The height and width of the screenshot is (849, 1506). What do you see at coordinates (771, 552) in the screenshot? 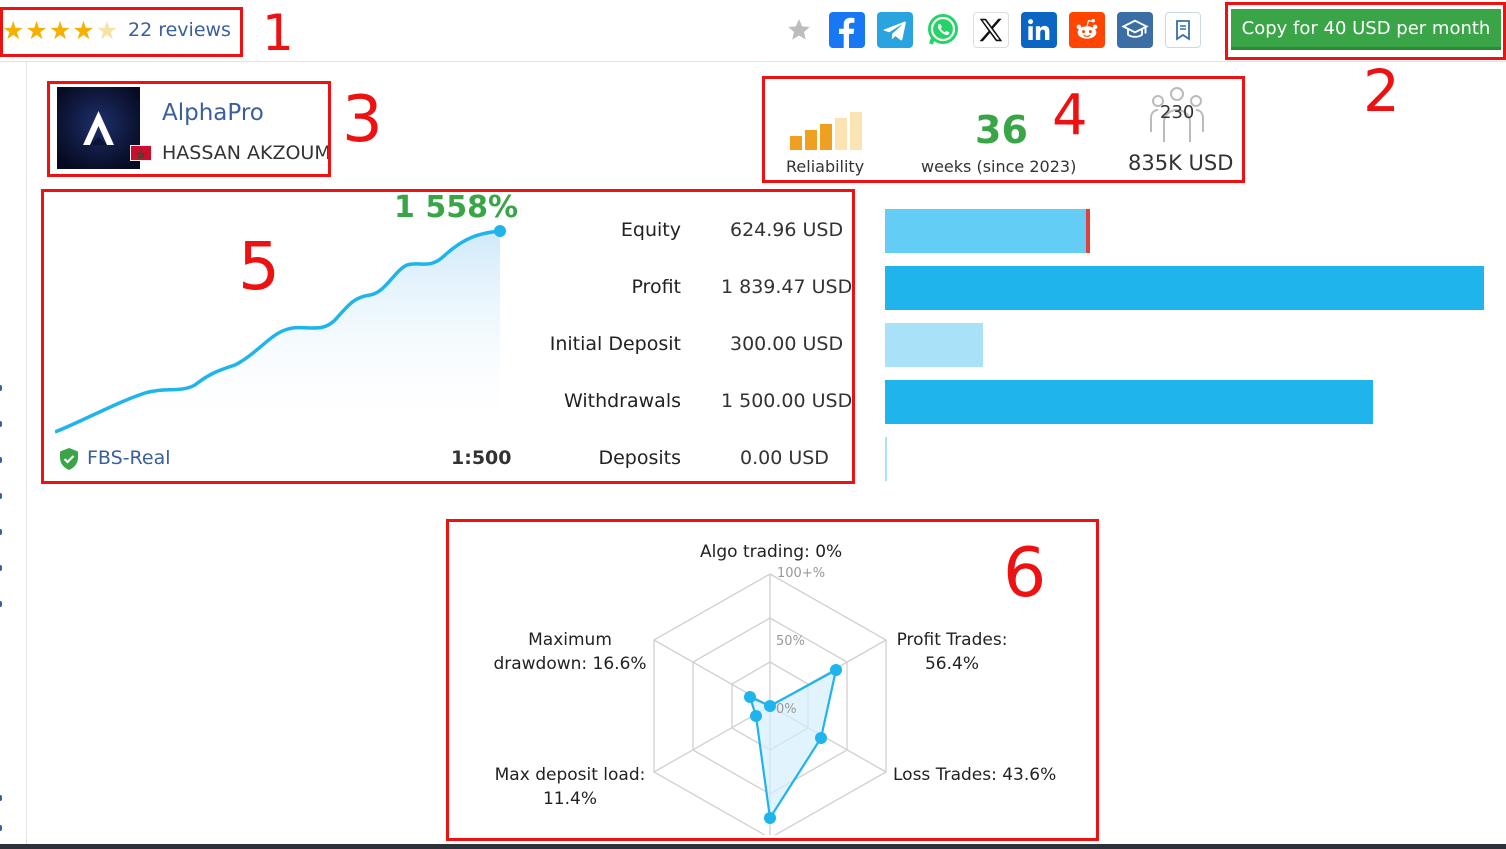
I see `radar-label-algo: Algo trading: 0%` at bounding box center [771, 552].